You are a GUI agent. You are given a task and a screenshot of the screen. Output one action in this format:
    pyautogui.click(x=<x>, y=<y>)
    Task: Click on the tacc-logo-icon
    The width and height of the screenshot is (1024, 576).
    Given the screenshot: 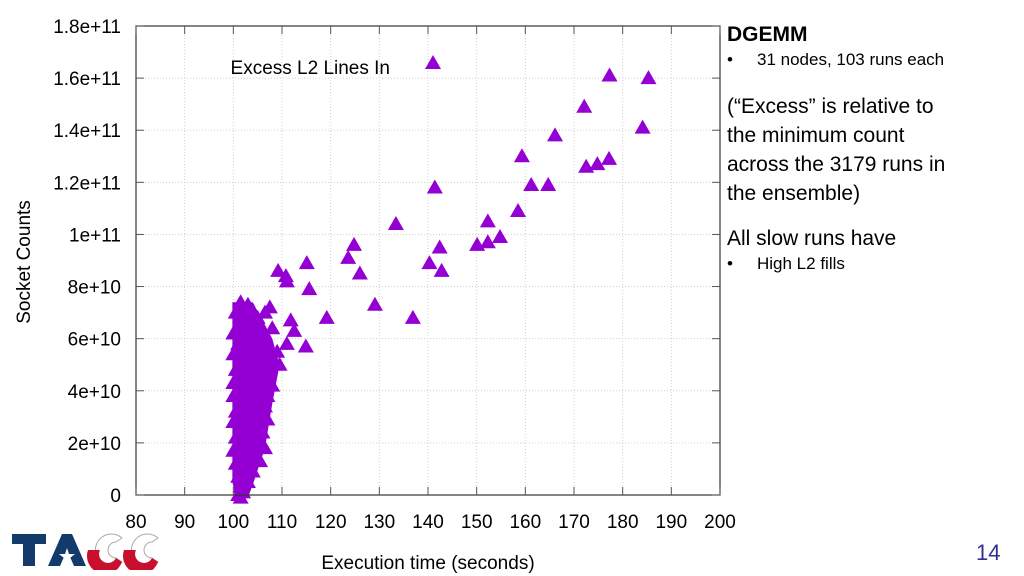 What is the action you would take?
    pyautogui.click(x=85, y=554)
    